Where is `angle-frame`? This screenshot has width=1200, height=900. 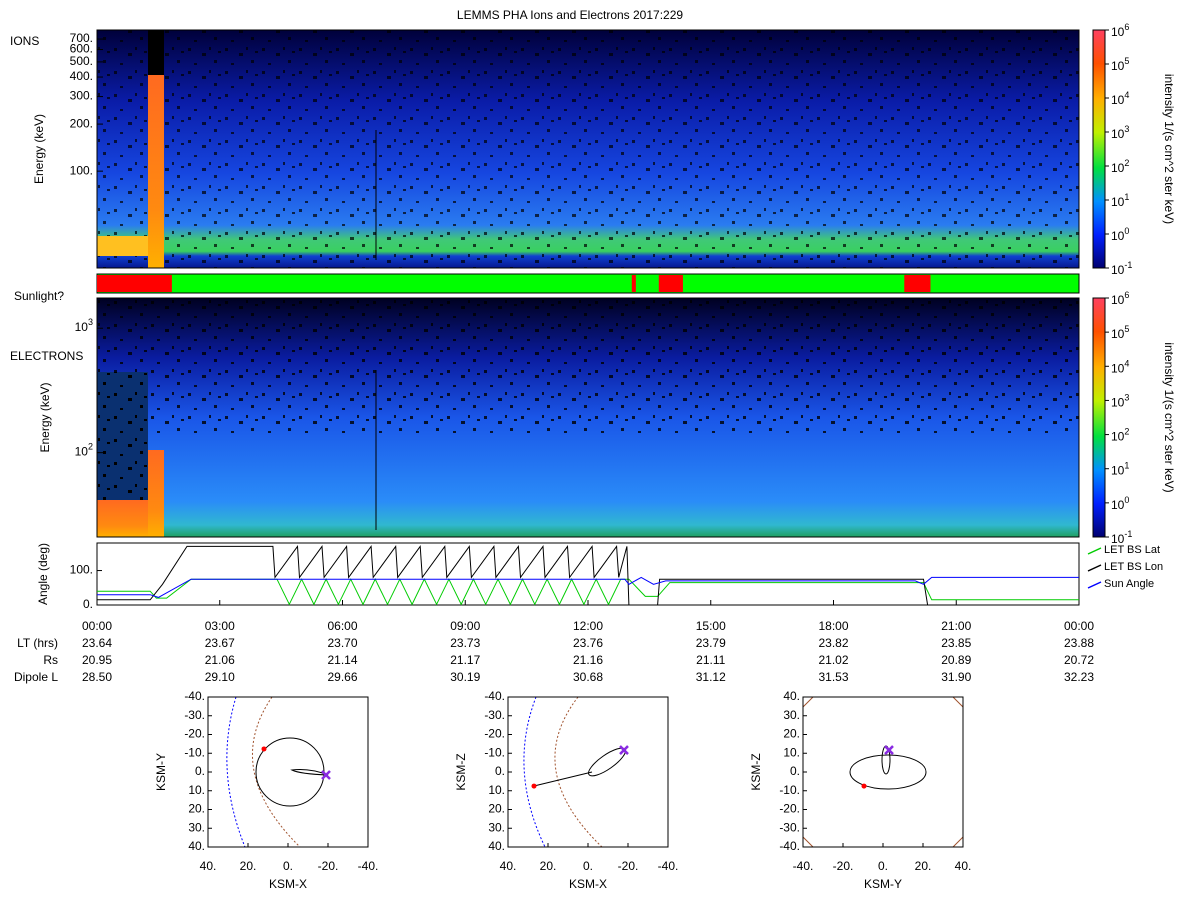
angle-frame is located at coordinates (588, 574).